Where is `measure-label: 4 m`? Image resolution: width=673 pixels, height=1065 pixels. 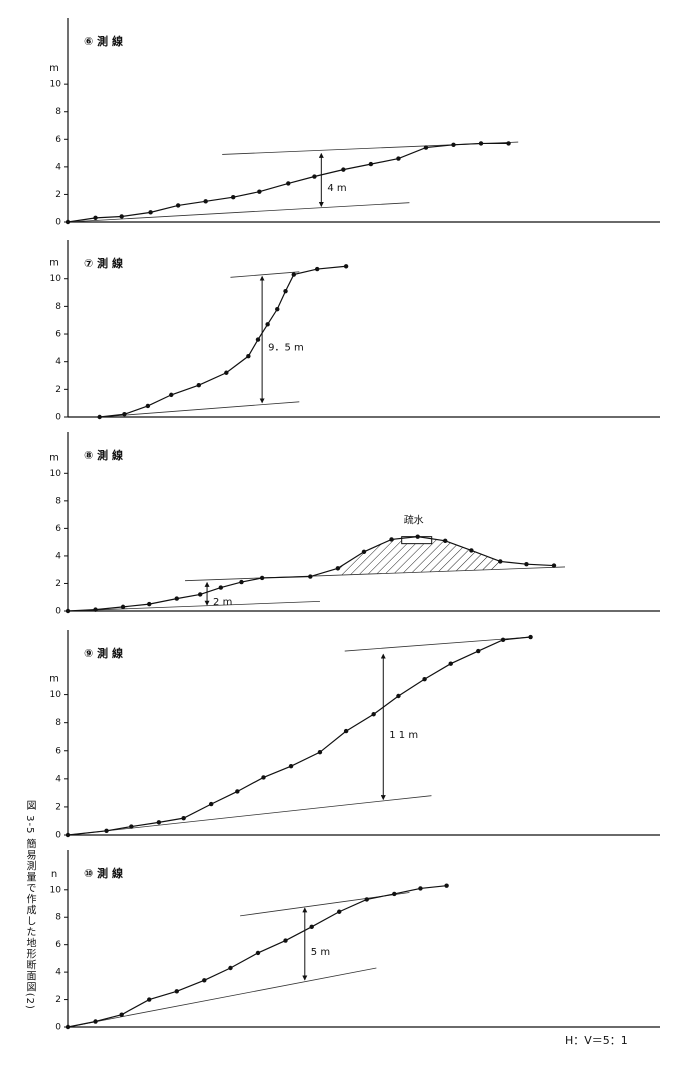 measure-label: 4 m is located at coordinates (336, 188).